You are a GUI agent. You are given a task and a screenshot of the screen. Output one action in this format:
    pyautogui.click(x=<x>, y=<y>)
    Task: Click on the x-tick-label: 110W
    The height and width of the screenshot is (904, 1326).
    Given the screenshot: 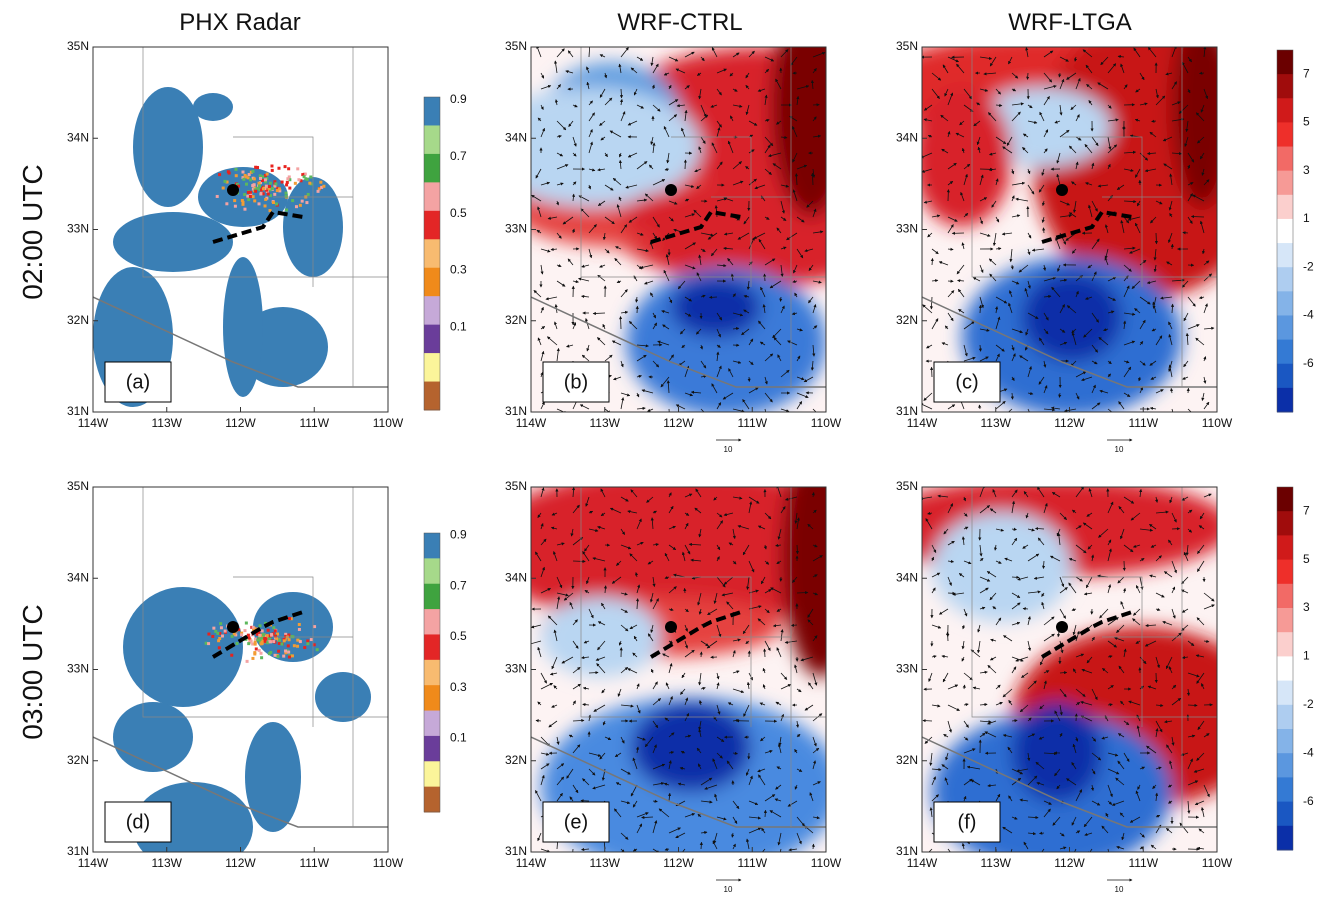 What is the action you would take?
    pyautogui.click(x=1217, y=863)
    